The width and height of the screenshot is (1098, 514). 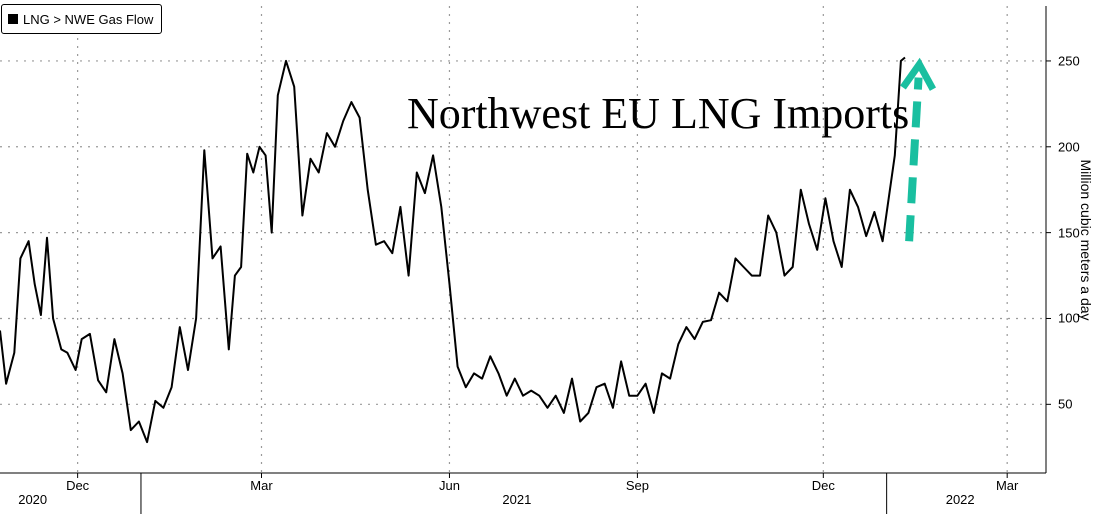 What do you see at coordinates (1069, 318) in the screenshot?
I see `y-tick-label: 100` at bounding box center [1069, 318].